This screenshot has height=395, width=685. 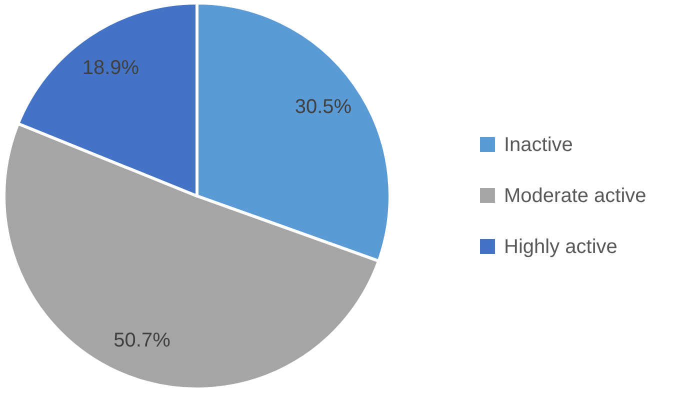 What do you see at coordinates (561, 247) in the screenshot?
I see `legend-label: Highly active` at bounding box center [561, 247].